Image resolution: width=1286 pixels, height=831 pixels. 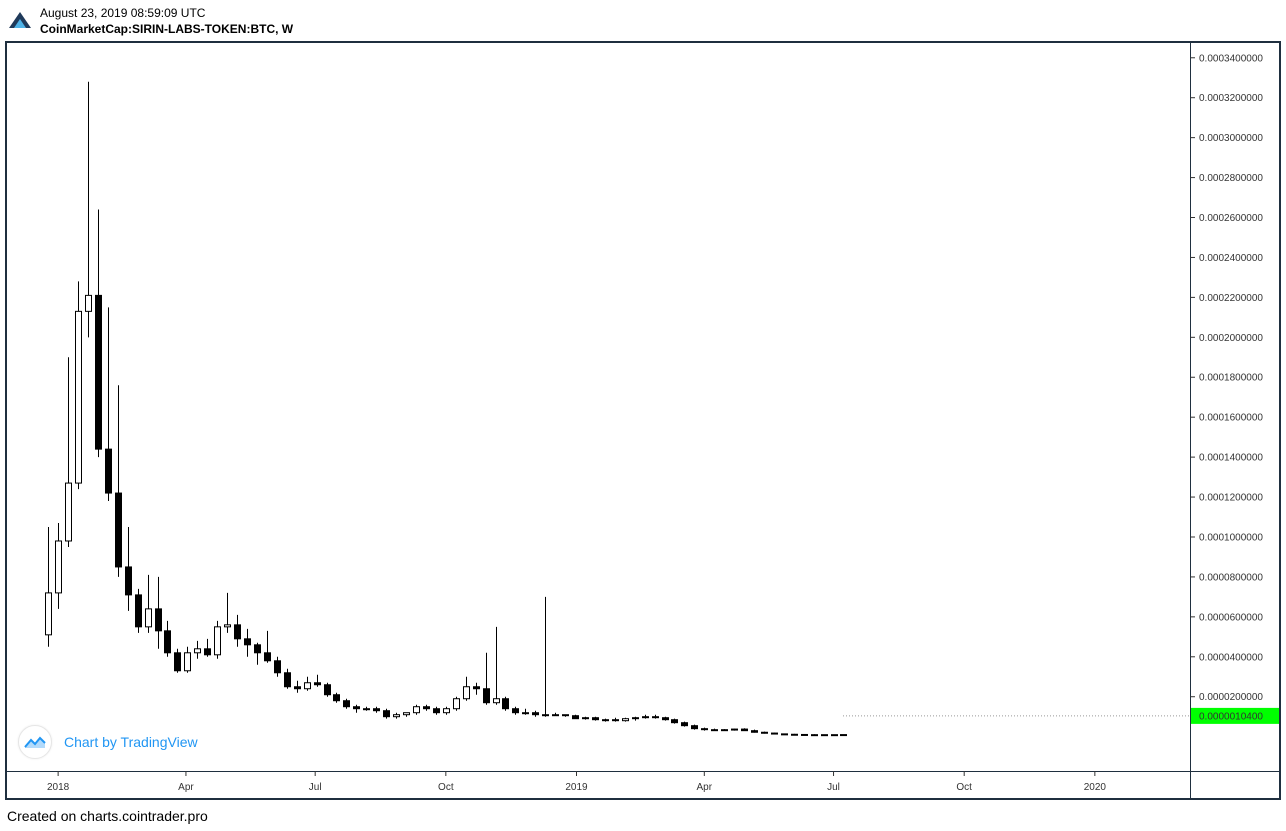 I want to click on snapshot-timestamp: August 23, 2019 08:59:09 UTC, so click(x=123, y=13).